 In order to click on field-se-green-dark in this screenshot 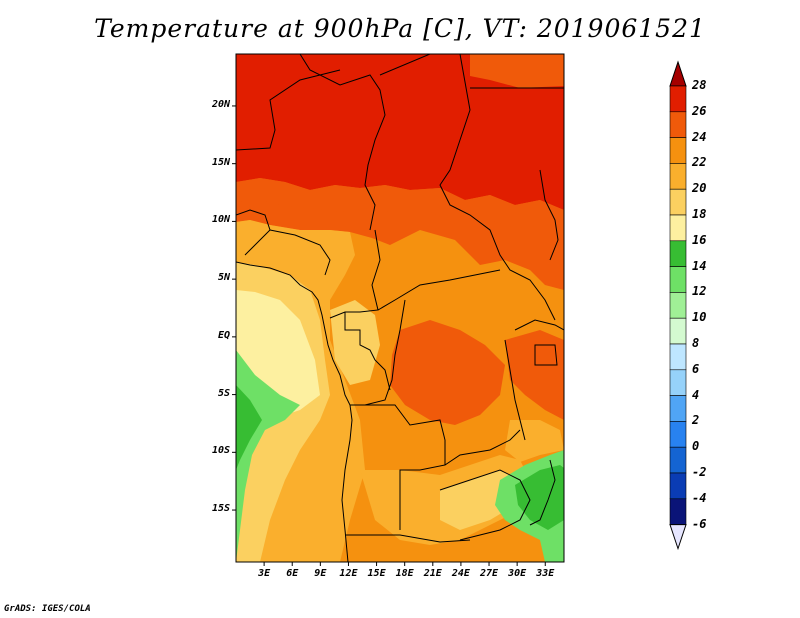, I will do `click(539, 497)`.